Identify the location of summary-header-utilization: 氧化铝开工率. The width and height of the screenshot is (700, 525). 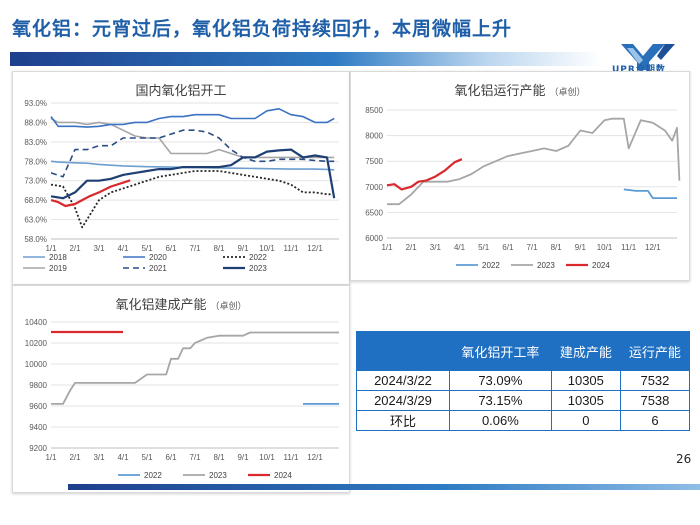
(500, 351).